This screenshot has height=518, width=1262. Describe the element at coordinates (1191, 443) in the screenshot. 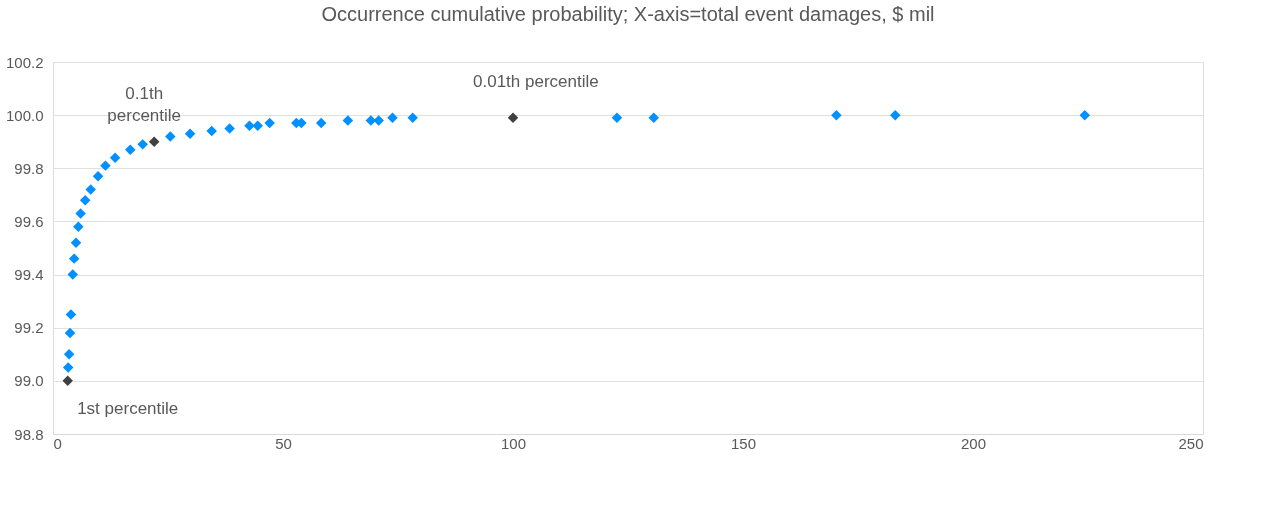

I see `x-tick-label: 250` at that location.